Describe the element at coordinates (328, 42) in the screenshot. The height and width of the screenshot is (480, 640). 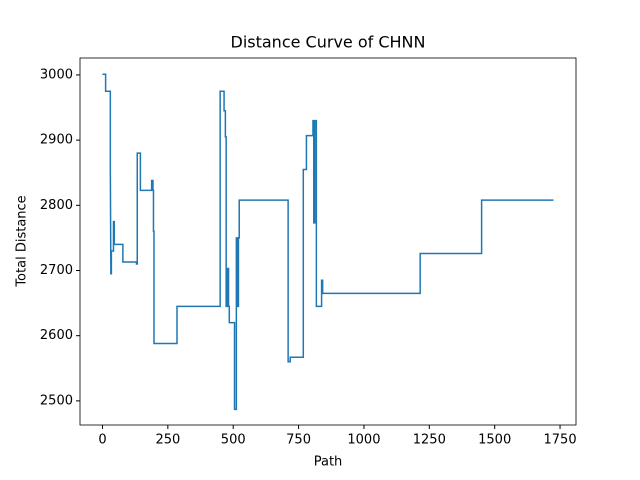
I see `chart-title: Distance Curve of CHNN` at that location.